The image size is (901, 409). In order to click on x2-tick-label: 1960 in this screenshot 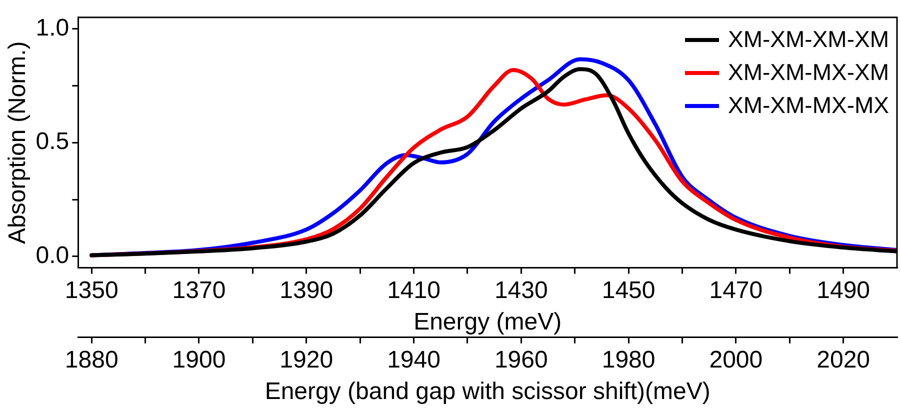, I will do `click(521, 360)`.